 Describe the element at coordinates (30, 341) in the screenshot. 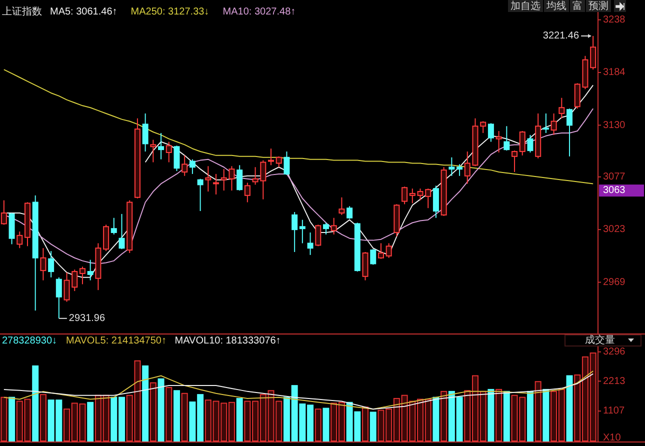

I see `chart-title: 278328930↓` at that location.